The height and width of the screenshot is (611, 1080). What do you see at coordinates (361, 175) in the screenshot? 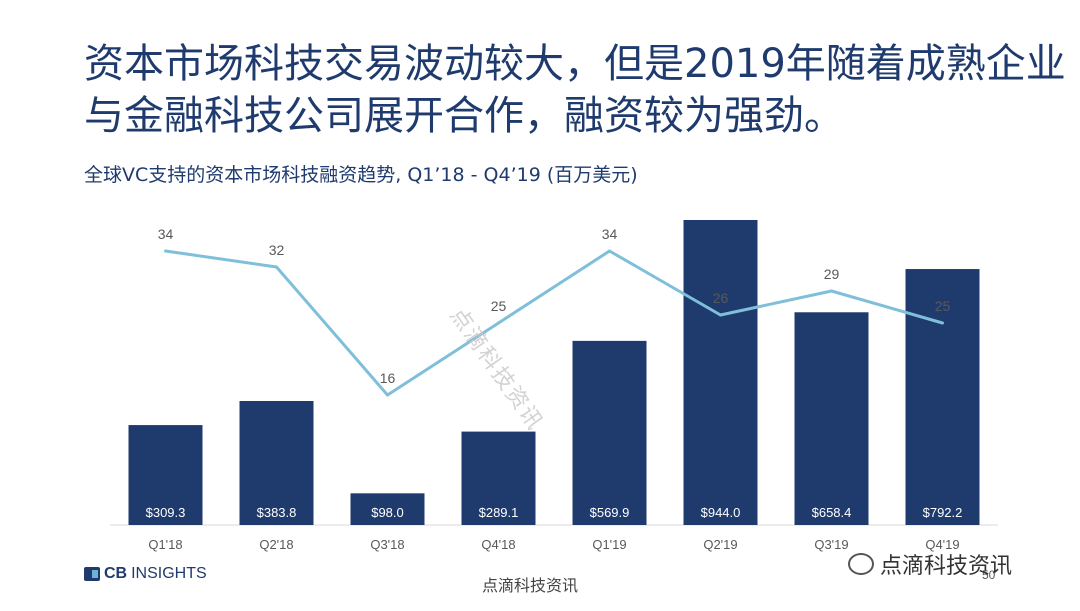
I see `chart-subtitle: 全球VC支持的资本市场科技融资趋势, Q1’18 - Q4’19 (百万美元)` at bounding box center [361, 175].